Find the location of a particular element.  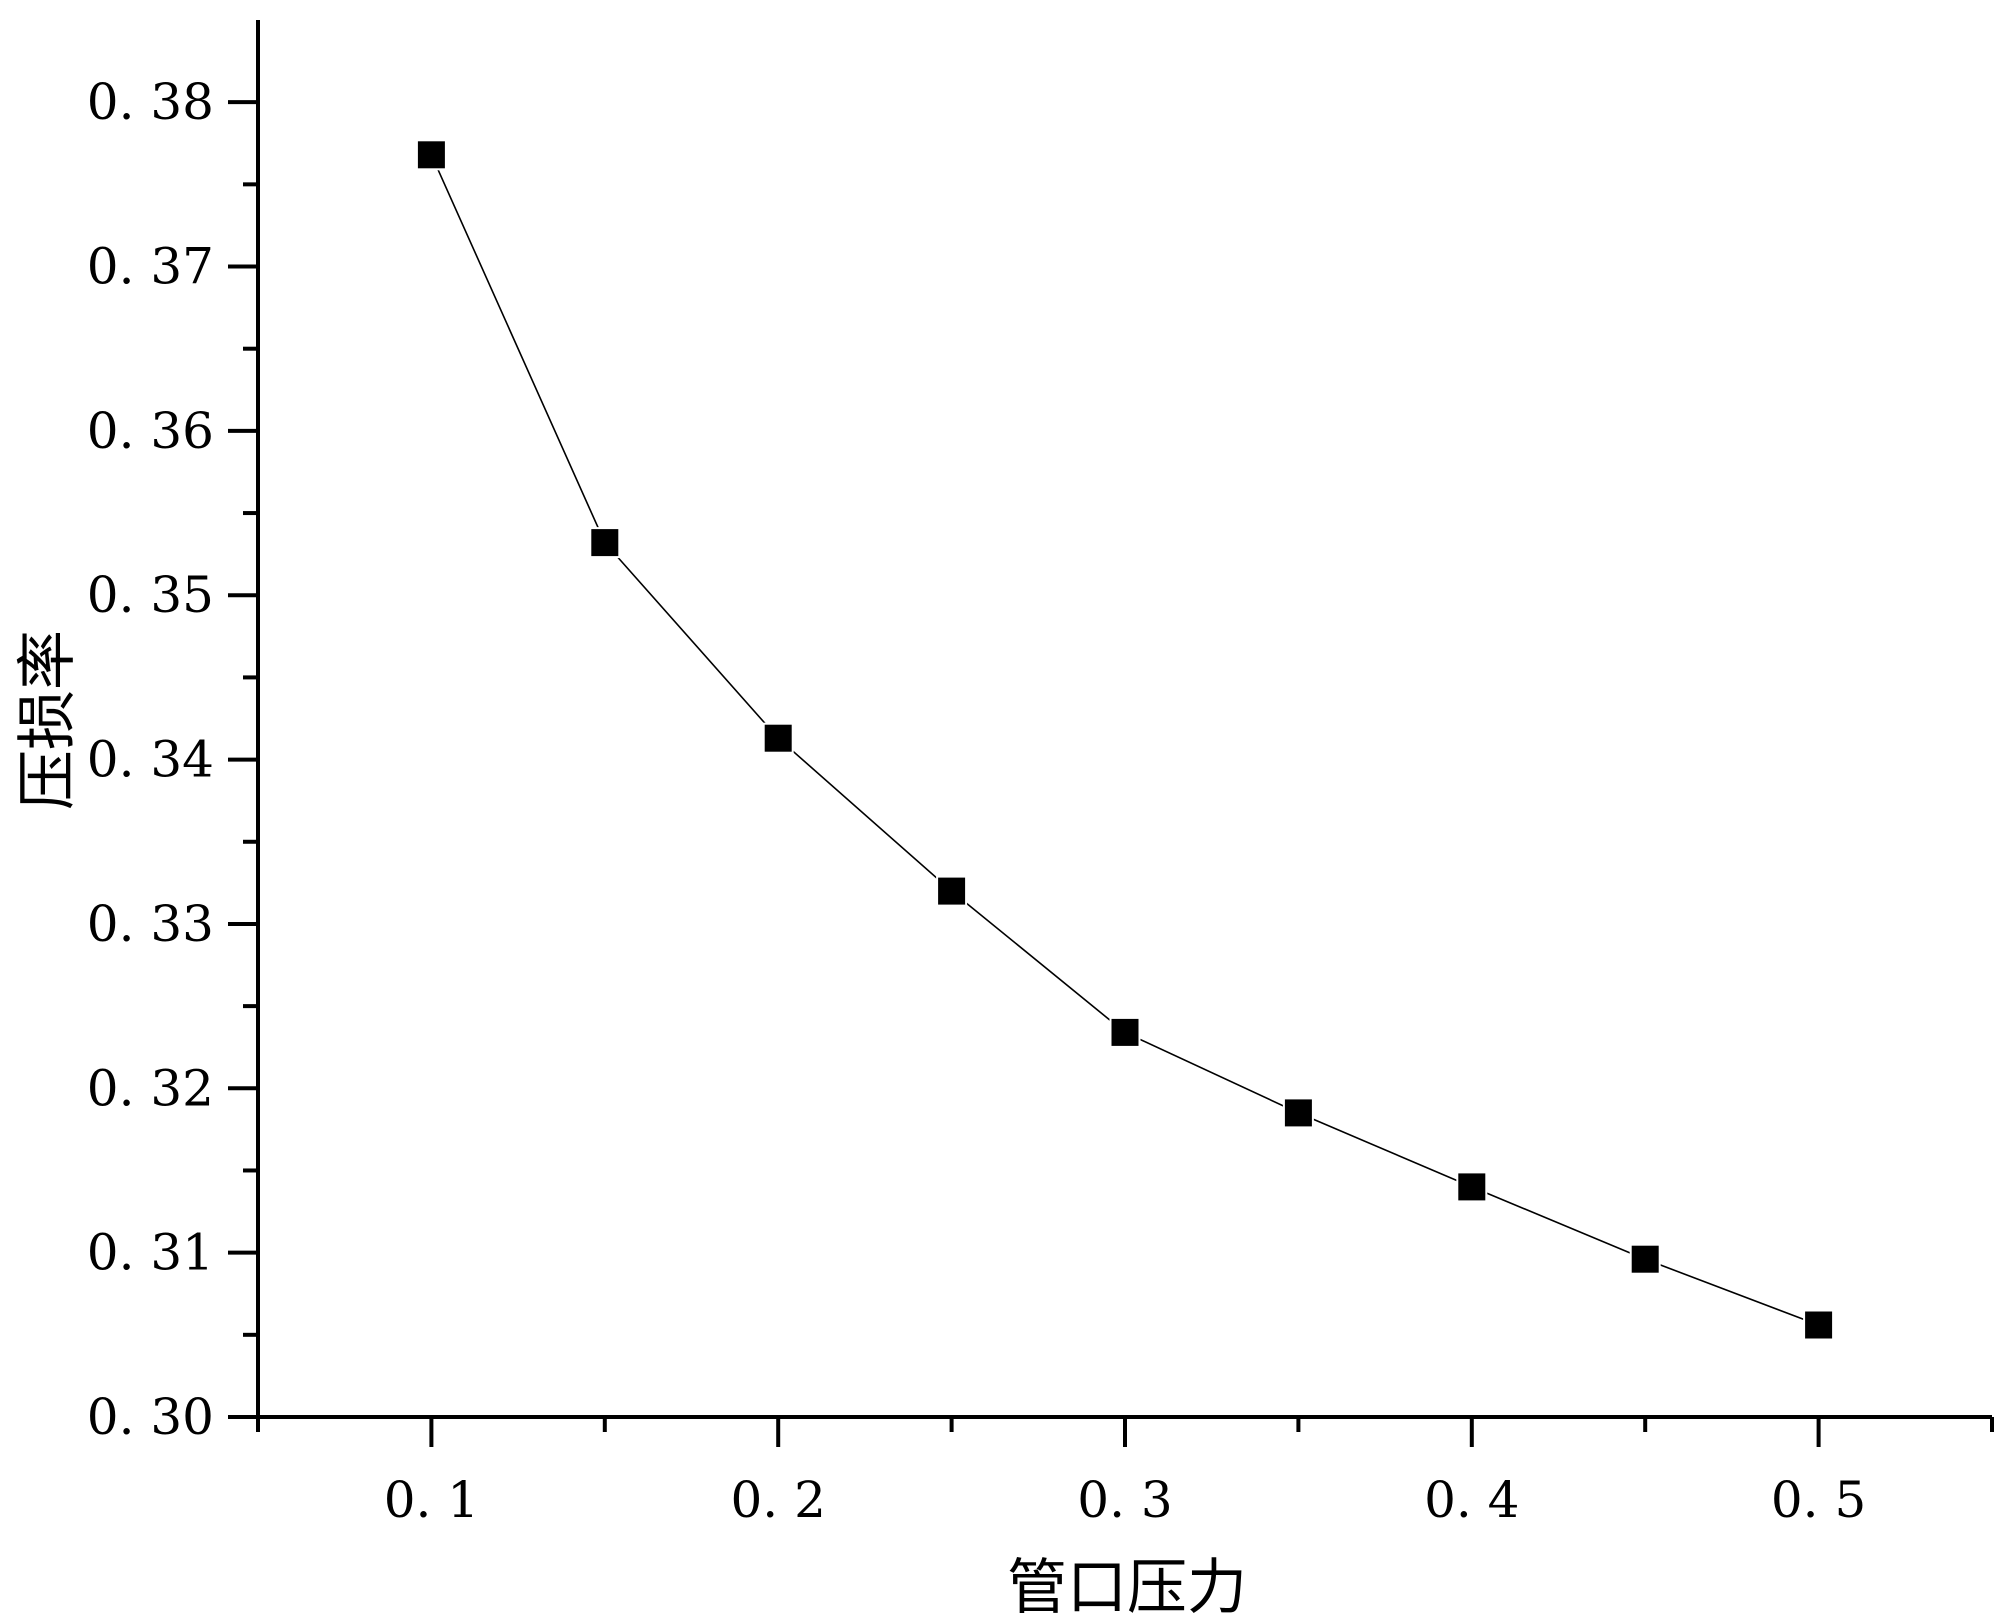

y-tick-label: 0. 33 is located at coordinates (150, 924).